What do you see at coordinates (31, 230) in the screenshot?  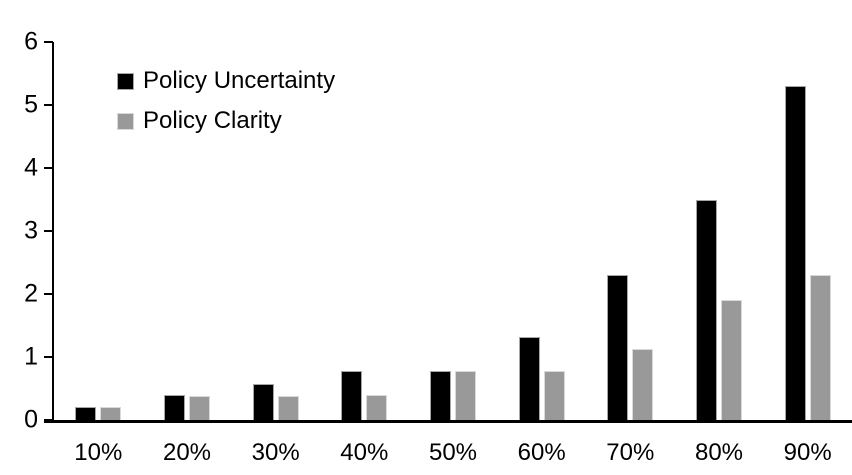 I see `y-tick-label: 3` at bounding box center [31, 230].